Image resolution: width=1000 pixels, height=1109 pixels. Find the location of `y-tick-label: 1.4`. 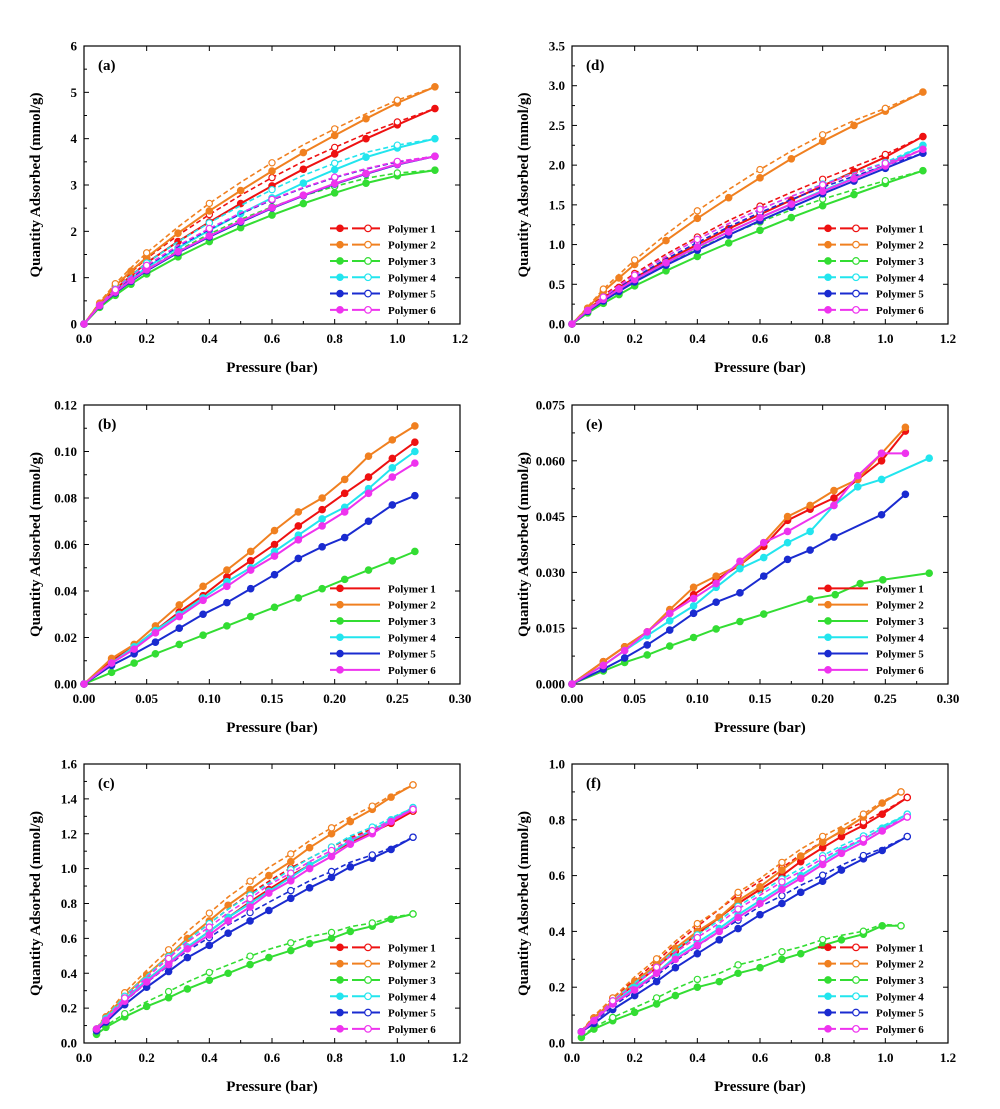

y-tick-label: 1.4 is located at coordinates (69, 798).